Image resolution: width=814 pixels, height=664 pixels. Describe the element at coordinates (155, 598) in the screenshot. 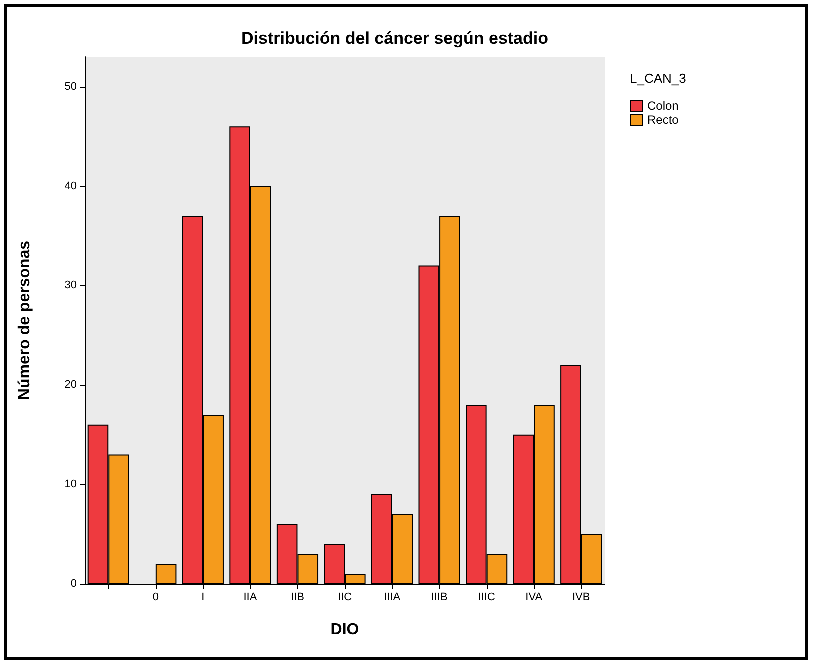

I see `x-tick-label: 0` at that location.